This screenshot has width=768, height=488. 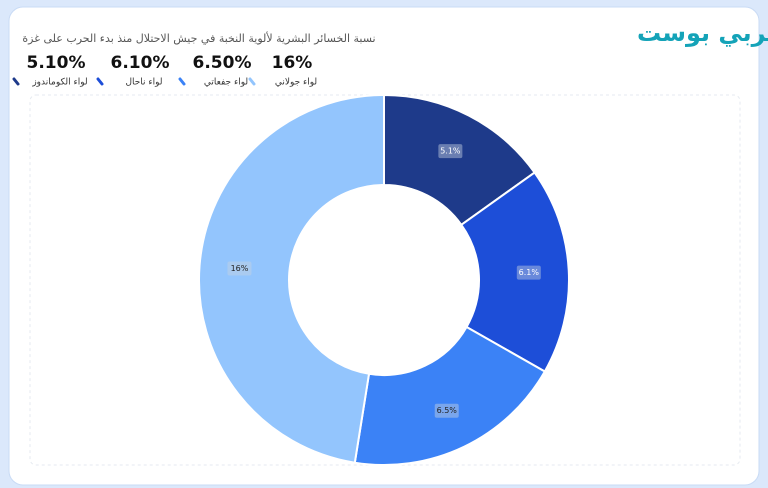 I want to click on data-label: 6.5%, so click(x=447, y=410).